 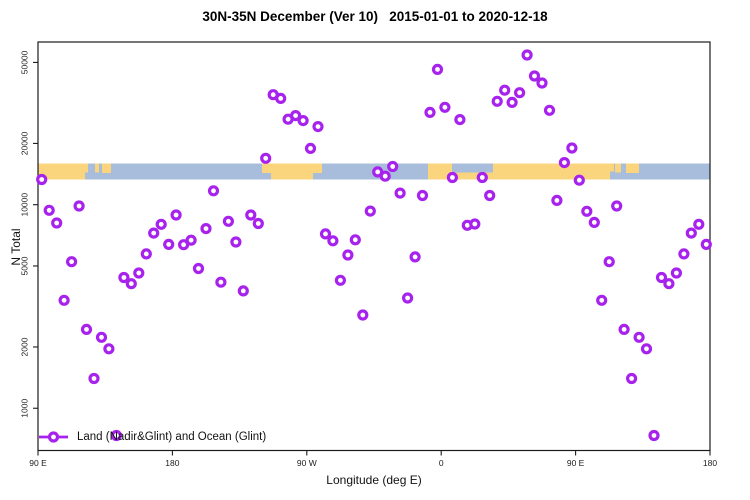 What do you see at coordinates (53, 437) in the screenshot?
I see `legend-open-circle-icon` at bounding box center [53, 437].